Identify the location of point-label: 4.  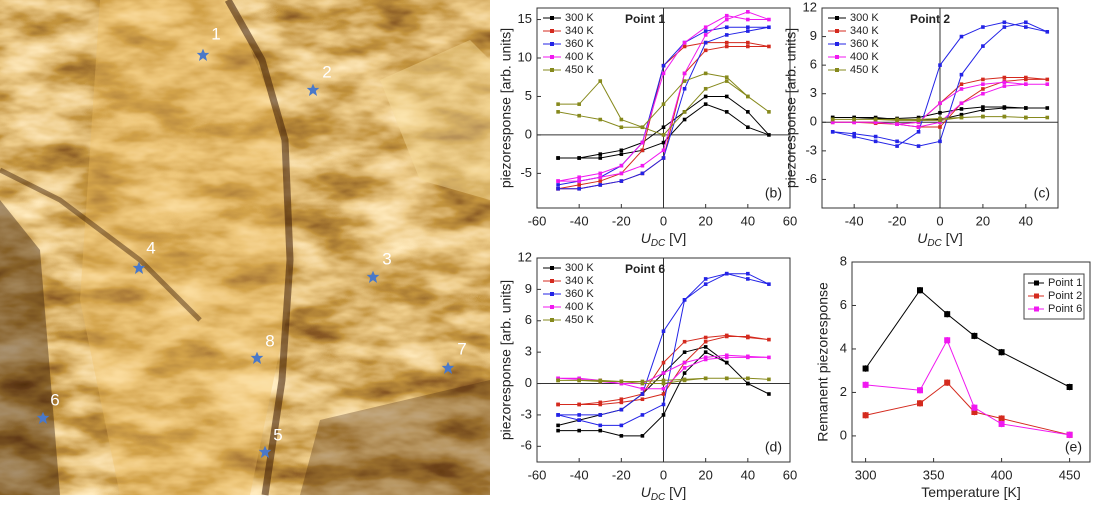
(150, 247).